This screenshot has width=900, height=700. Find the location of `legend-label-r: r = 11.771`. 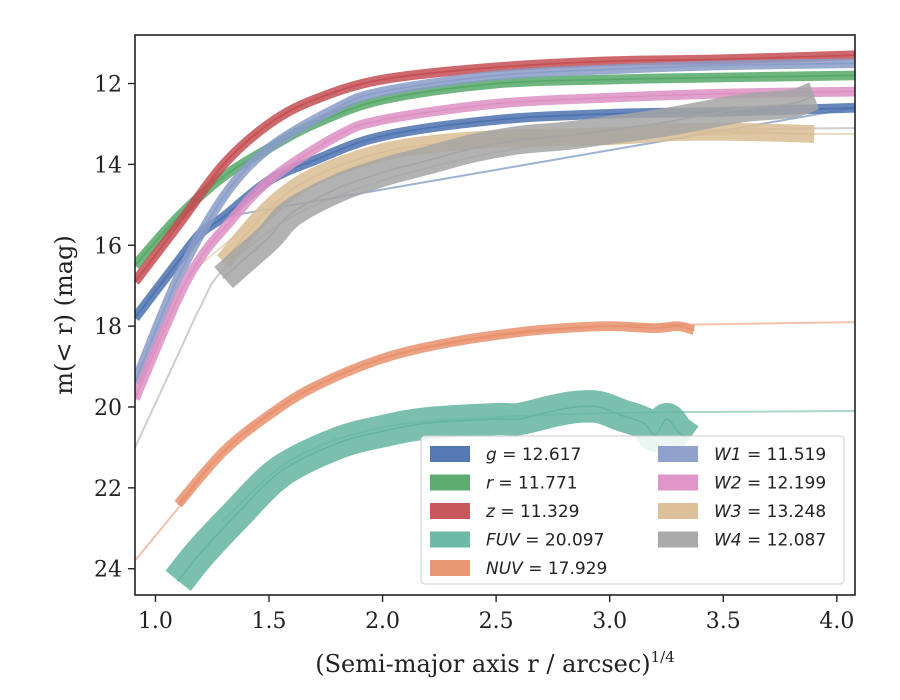

legend-label-r: r = 11.771 is located at coordinates (532, 484).